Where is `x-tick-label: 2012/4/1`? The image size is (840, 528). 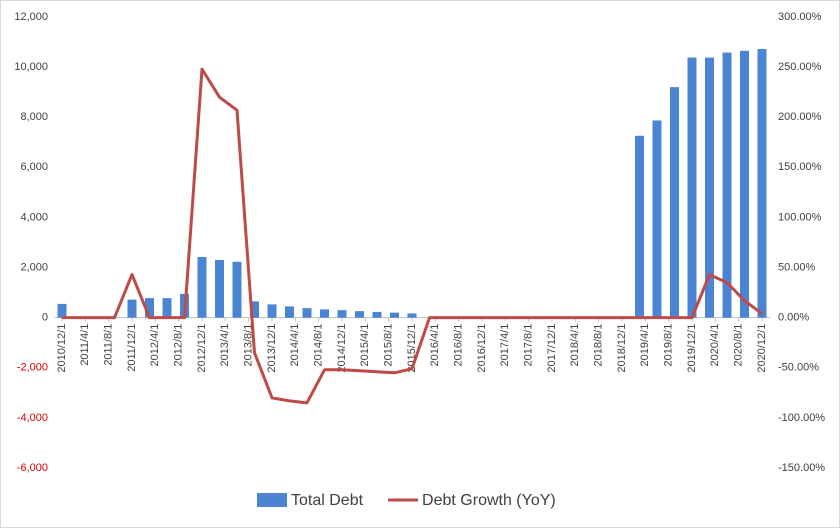 x-tick-label: 2012/4/1 is located at coordinates (155, 345).